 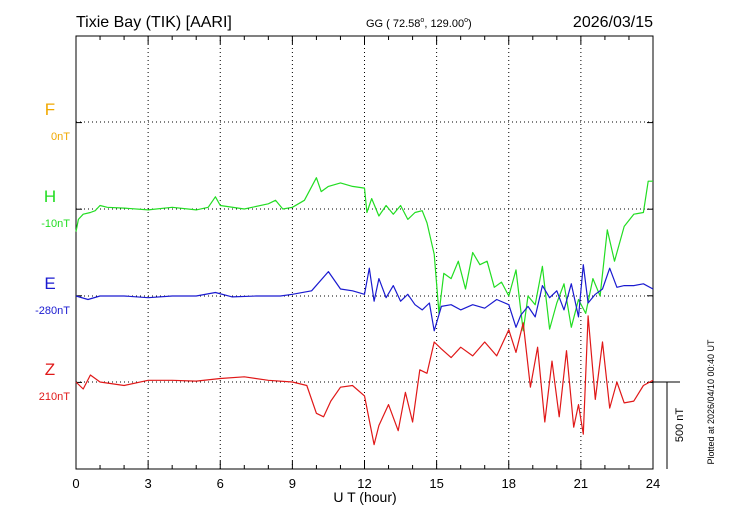 I want to click on baseline-label-Z: 210nT, so click(x=54, y=397).